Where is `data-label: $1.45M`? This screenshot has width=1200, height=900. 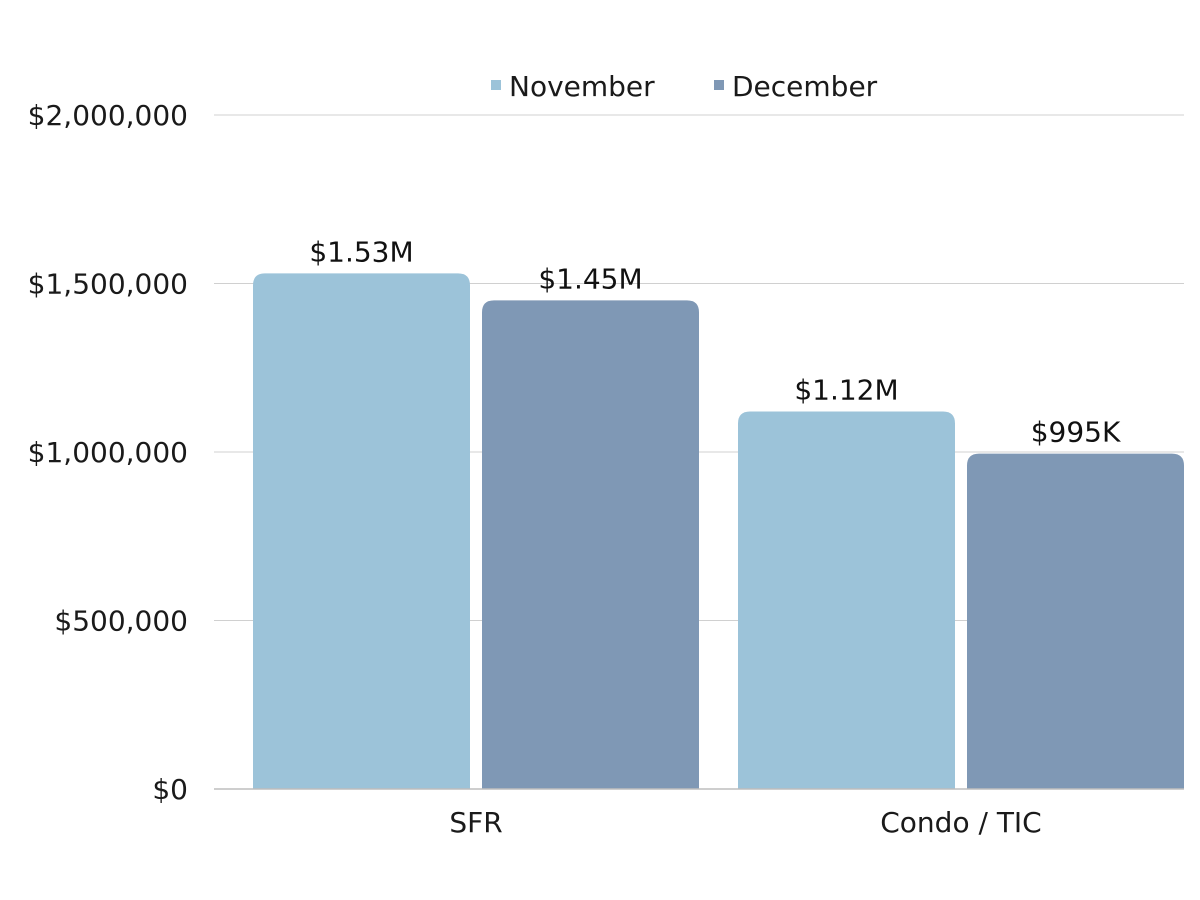 data-label: $1.45M is located at coordinates (590, 278).